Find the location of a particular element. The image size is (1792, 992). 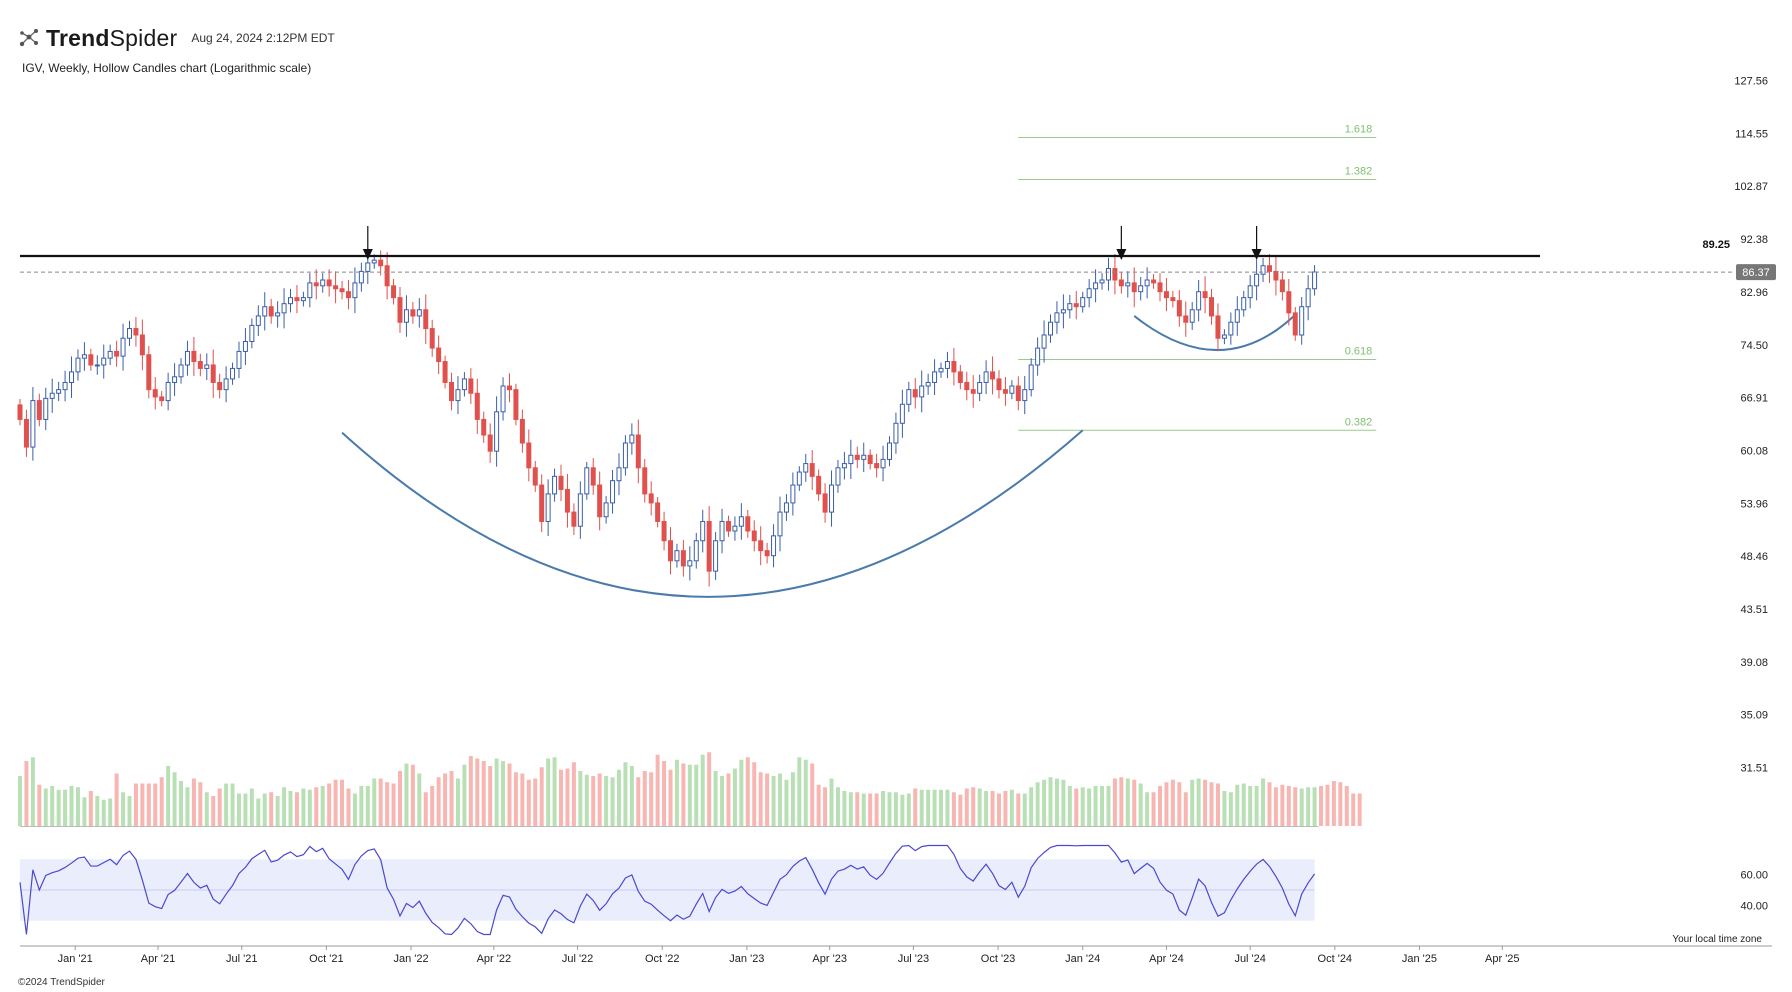

trendspider-logo: TrendSpider is located at coordinates (97, 38).